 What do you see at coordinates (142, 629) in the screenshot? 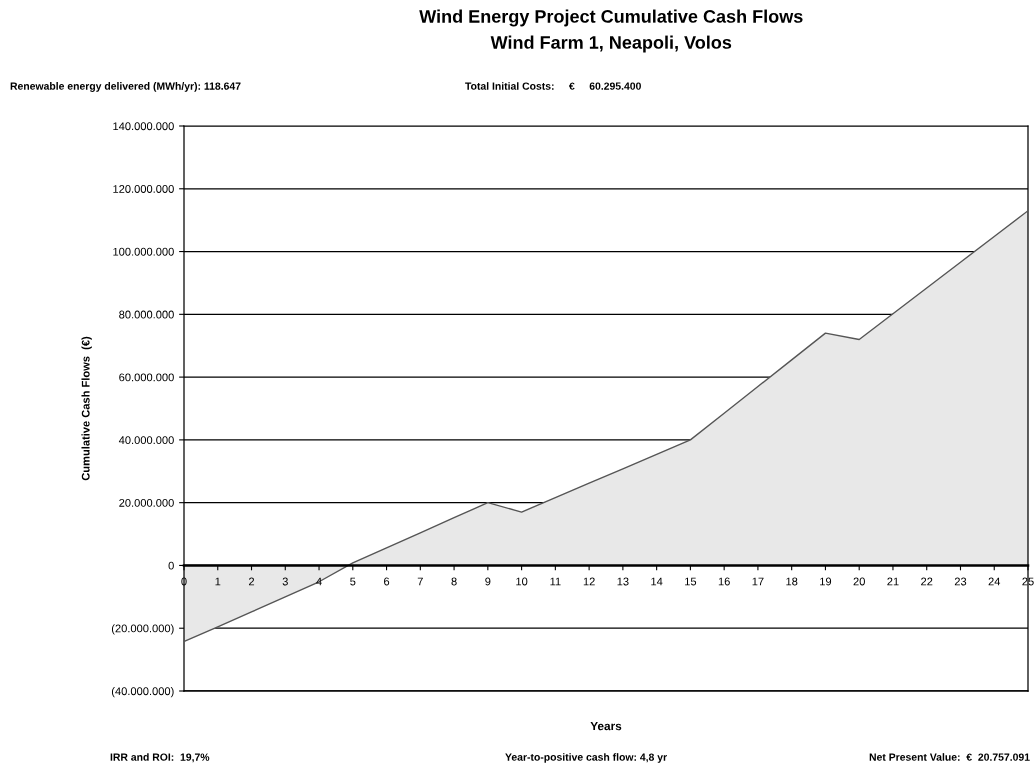
I see `y-tick-label: (20.000.000)` at bounding box center [142, 629].